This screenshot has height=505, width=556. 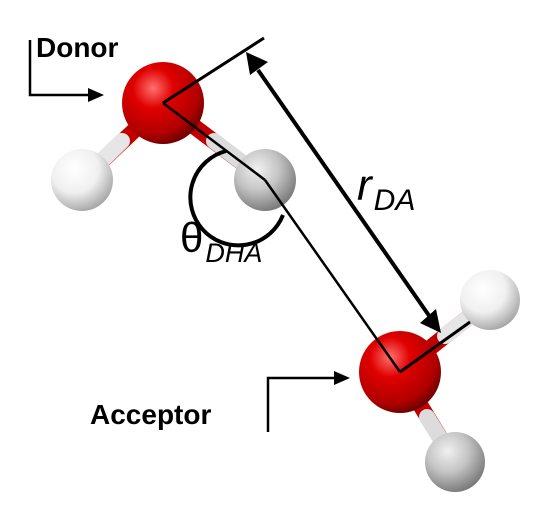 I want to click on donor-label: Donor, so click(x=77, y=47).